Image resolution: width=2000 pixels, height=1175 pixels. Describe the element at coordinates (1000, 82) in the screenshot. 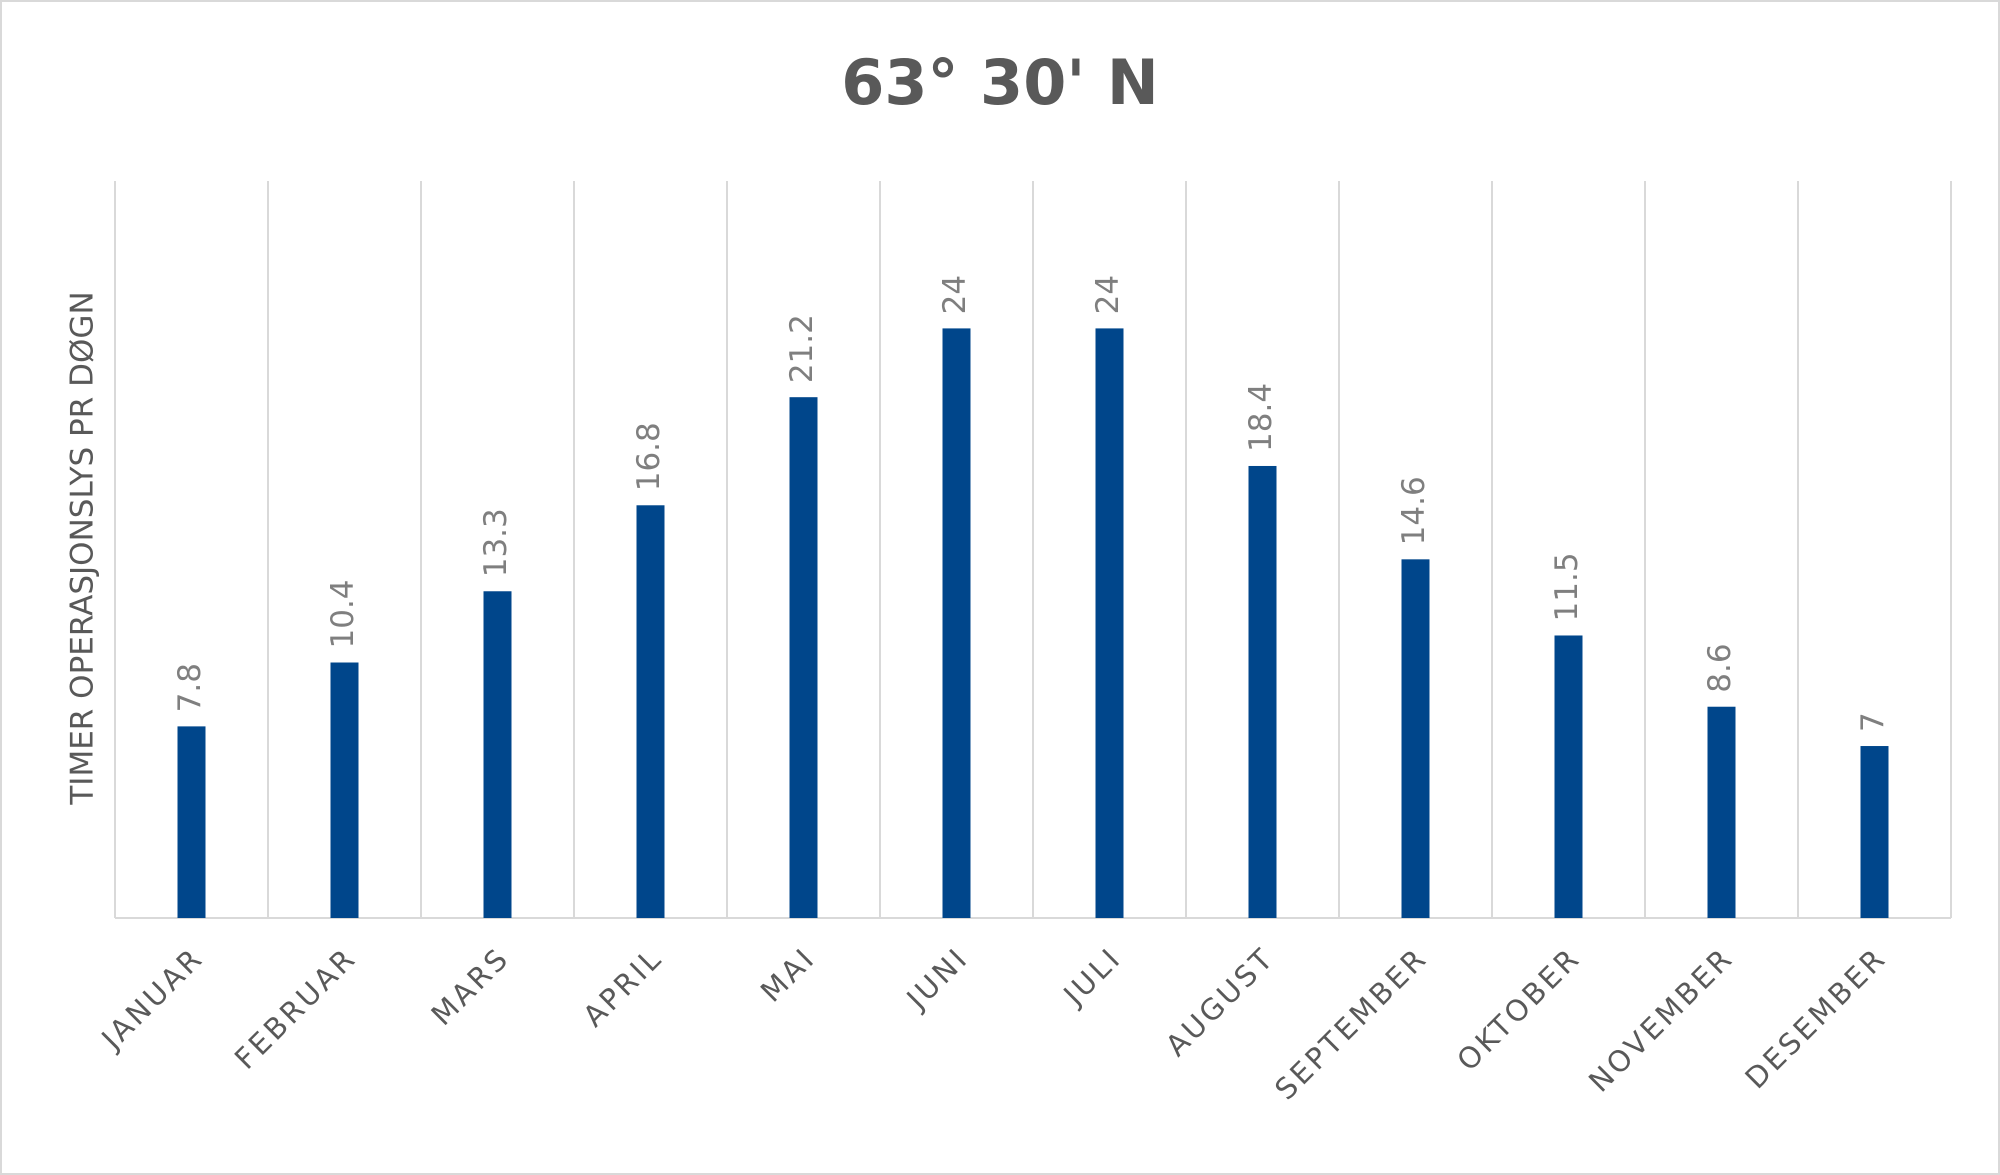

I see `chart-title: 63° 30' N` at that location.